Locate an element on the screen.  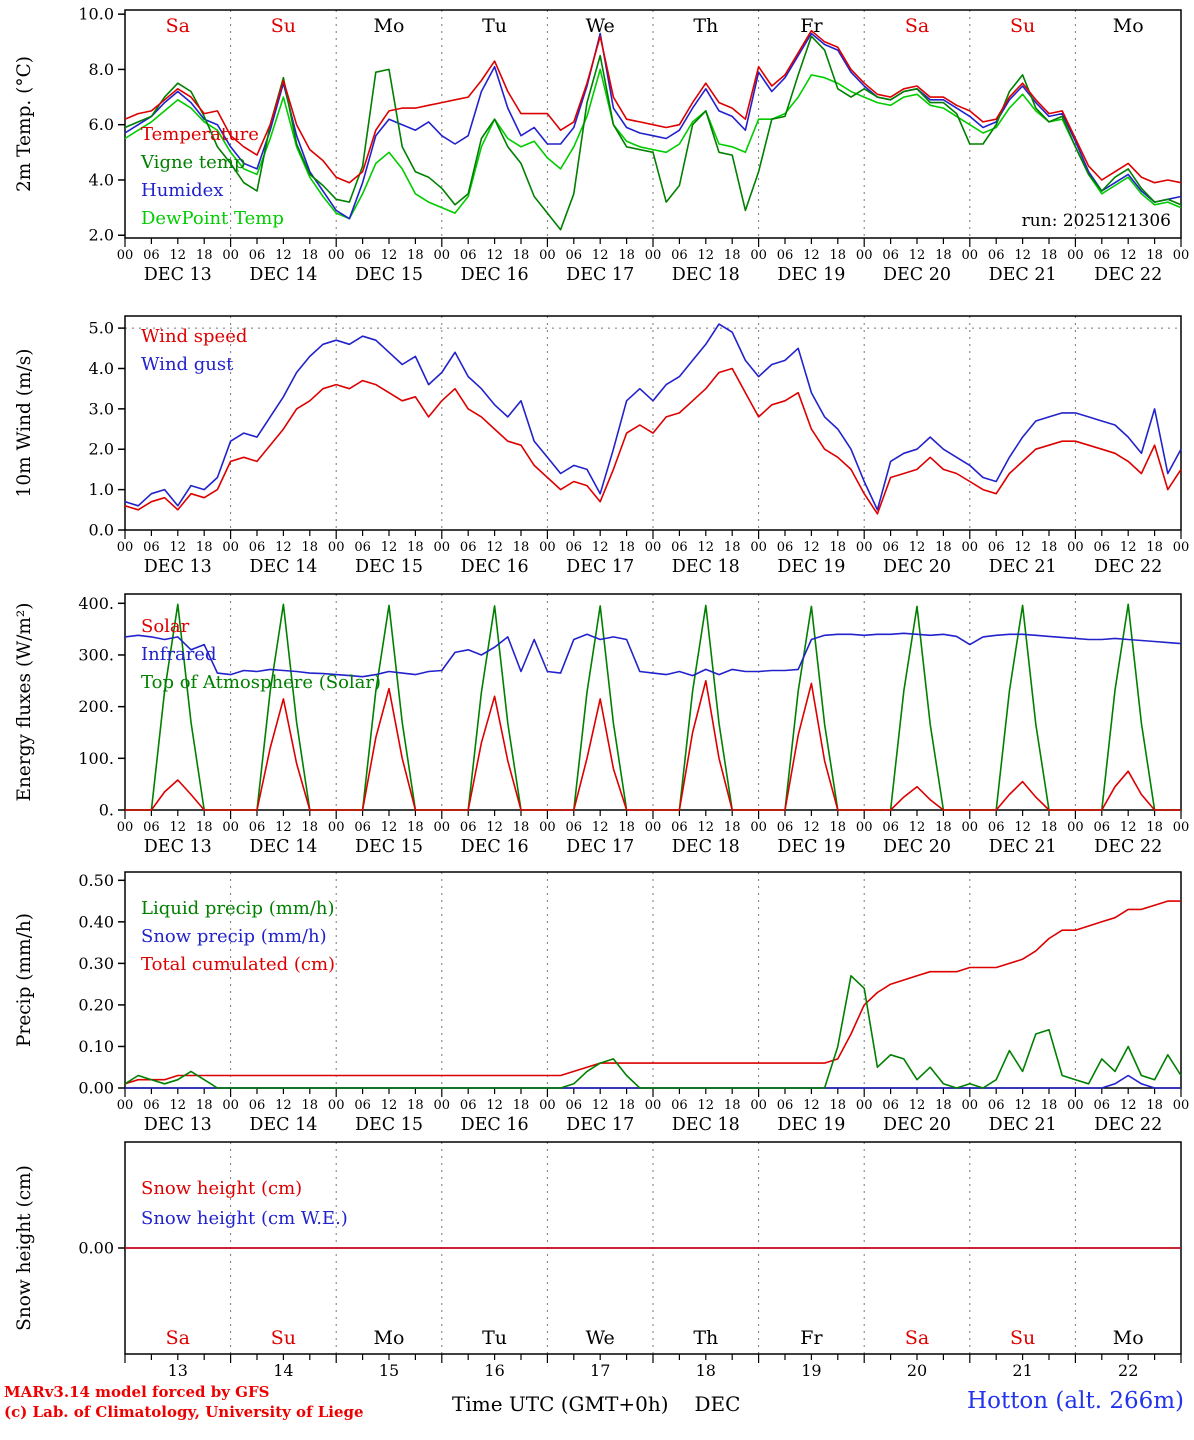
month-label: DEC is located at coordinates (717, 1404).